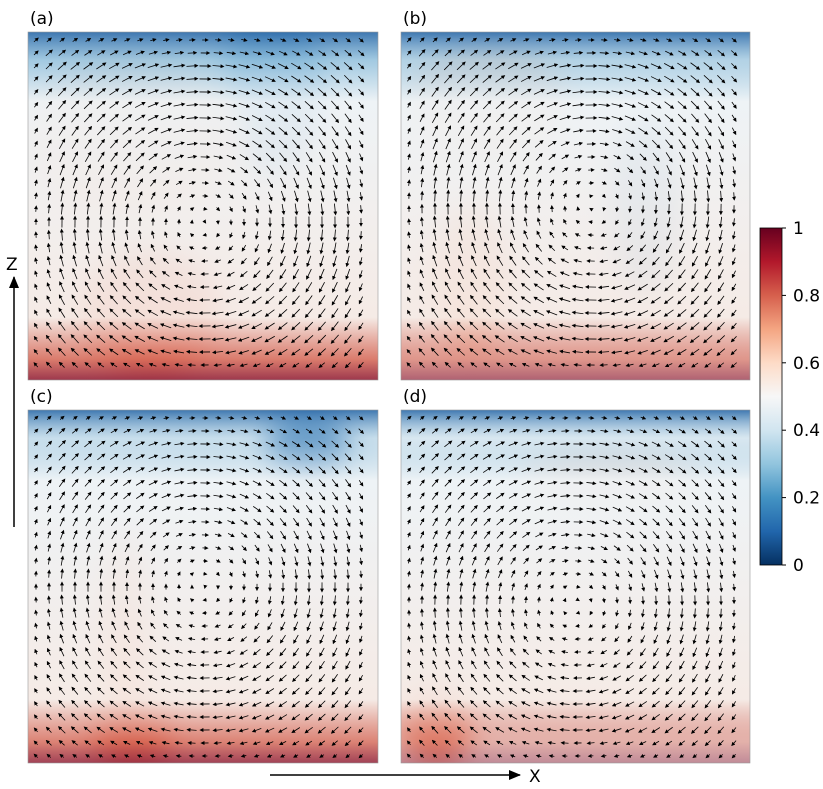 This screenshot has height=789, width=823. Describe the element at coordinates (415, 19) in the screenshot. I see `panel-label: (b)` at that location.